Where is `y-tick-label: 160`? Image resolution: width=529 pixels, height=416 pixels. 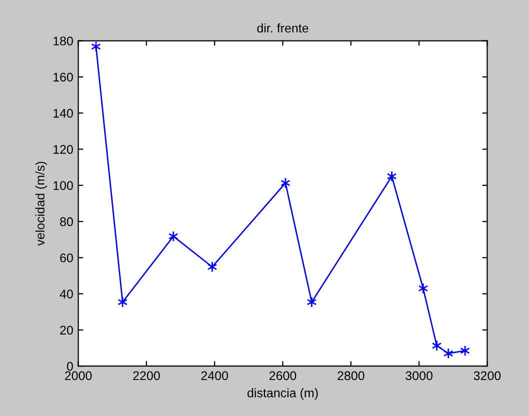
y-tick-label: 160 is located at coordinates (63, 77).